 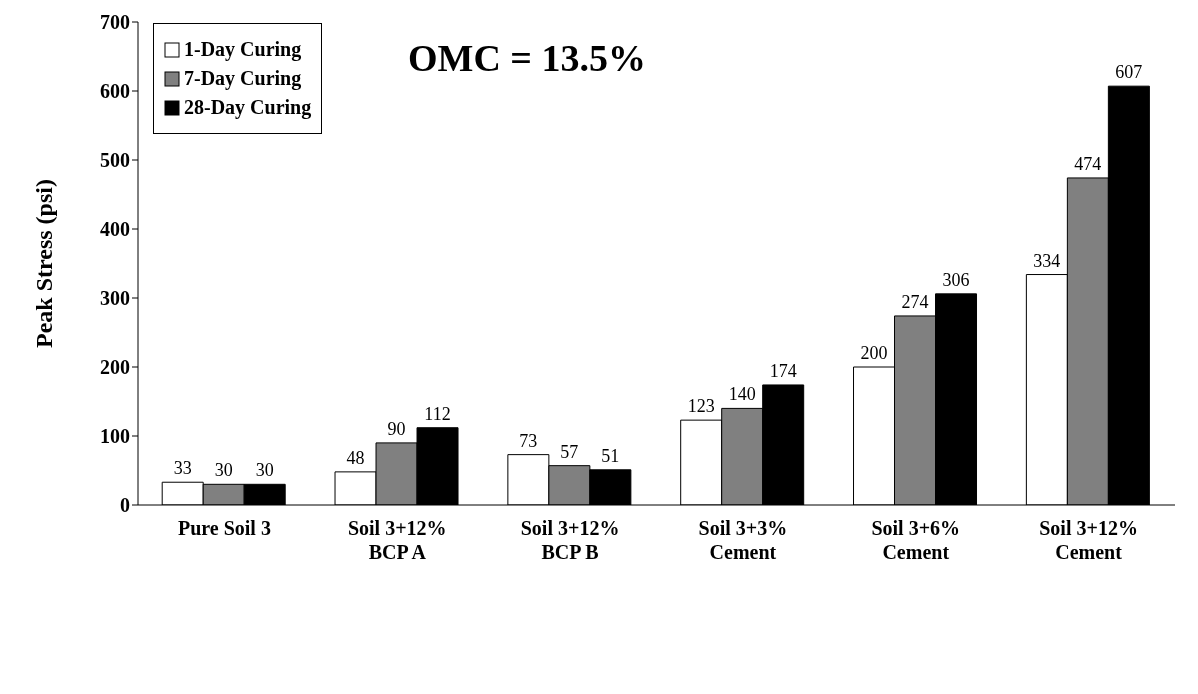 I want to click on y-tick-label: 500, so click(x=115, y=160).